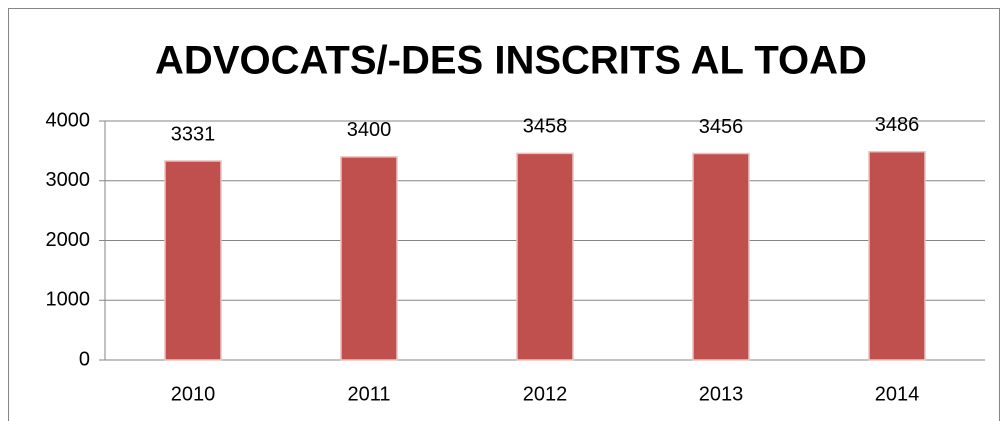 The height and width of the screenshot is (421, 1004). I want to click on x-tick-label: 2010, so click(193, 394).